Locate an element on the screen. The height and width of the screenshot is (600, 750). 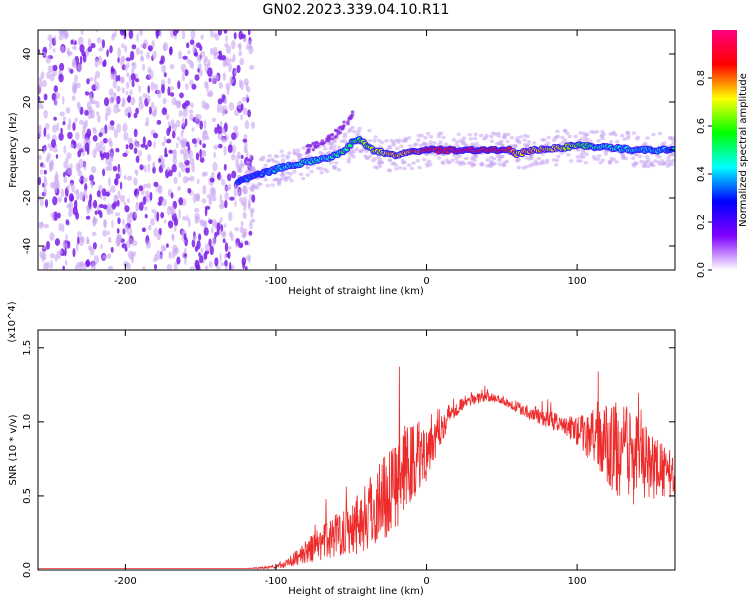
ridge-core-mark is located at coordinates (673, 148).